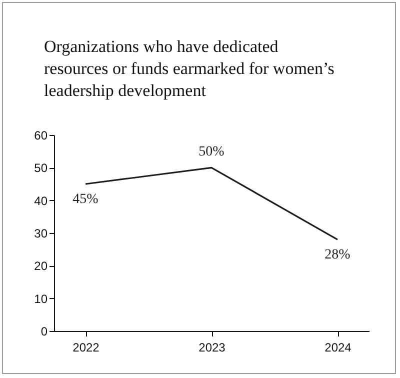 The height and width of the screenshot is (378, 400). I want to click on y-tick-label: 10, so click(41, 299).